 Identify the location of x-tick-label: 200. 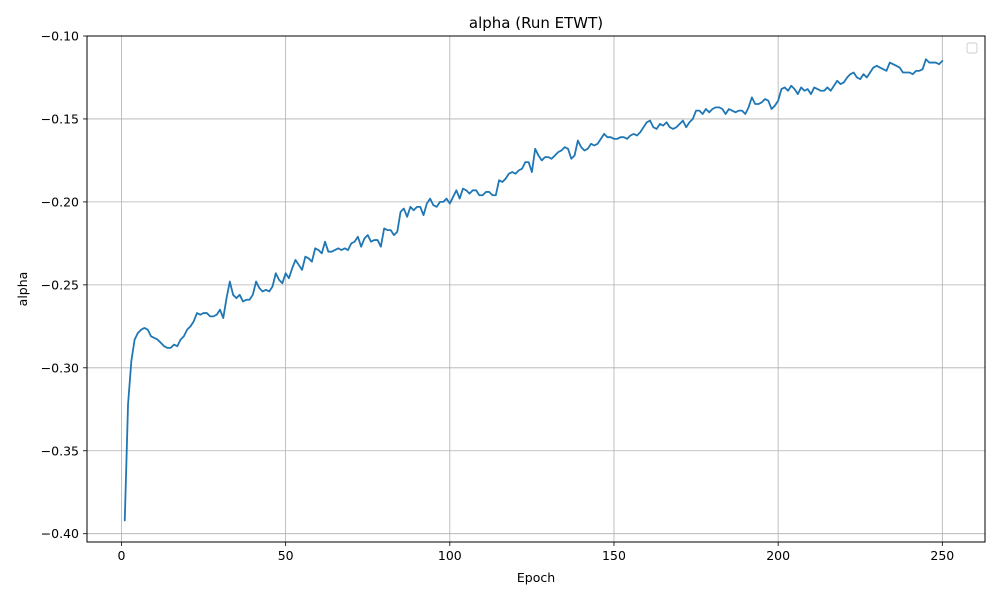
(778, 555).